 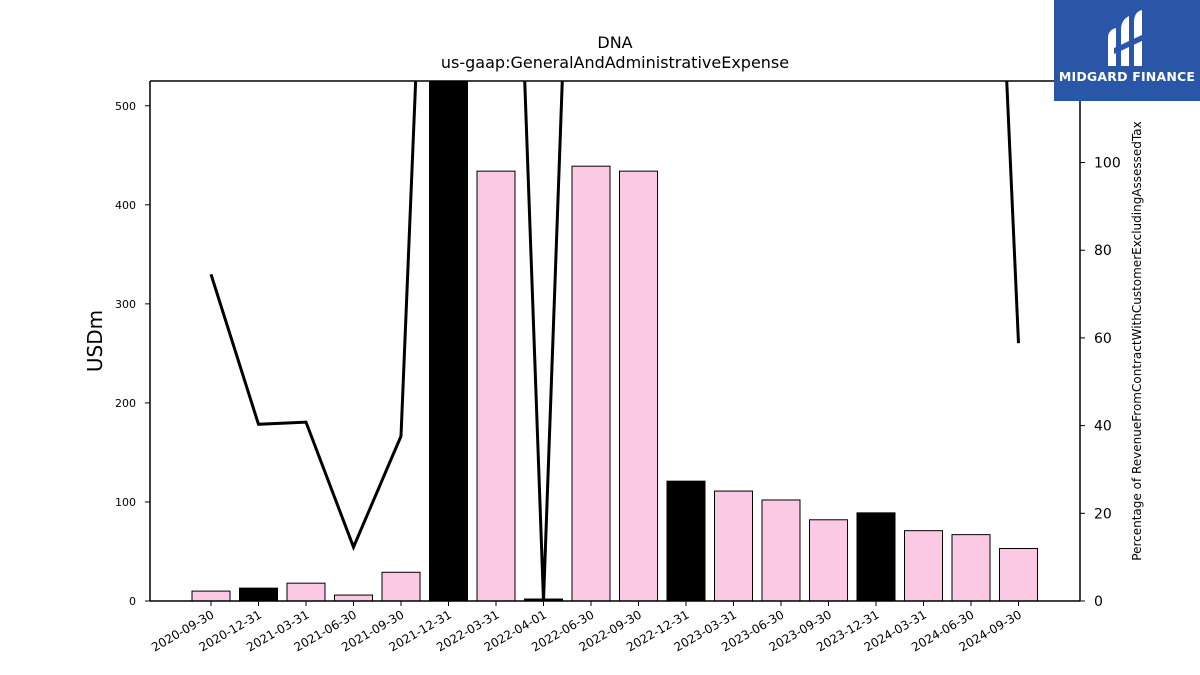 What do you see at coordinates (125, 403) in the screenshot?
I see `y-left-tick-label: 200` at bounding box center [125, 403].